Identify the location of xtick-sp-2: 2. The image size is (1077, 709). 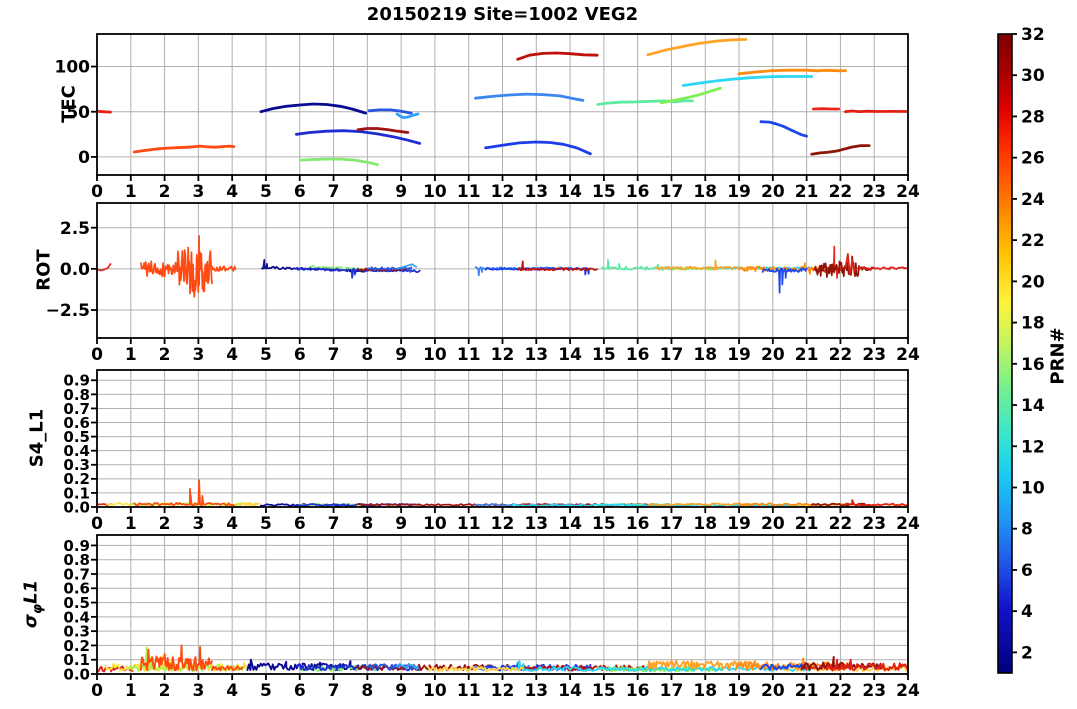
(165, 691).